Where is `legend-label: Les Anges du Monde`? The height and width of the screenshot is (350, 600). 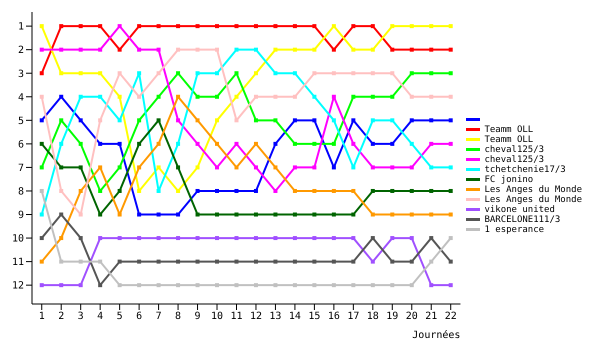
legend-label: Les Anges du Monde is located at coordinates (533, 200).